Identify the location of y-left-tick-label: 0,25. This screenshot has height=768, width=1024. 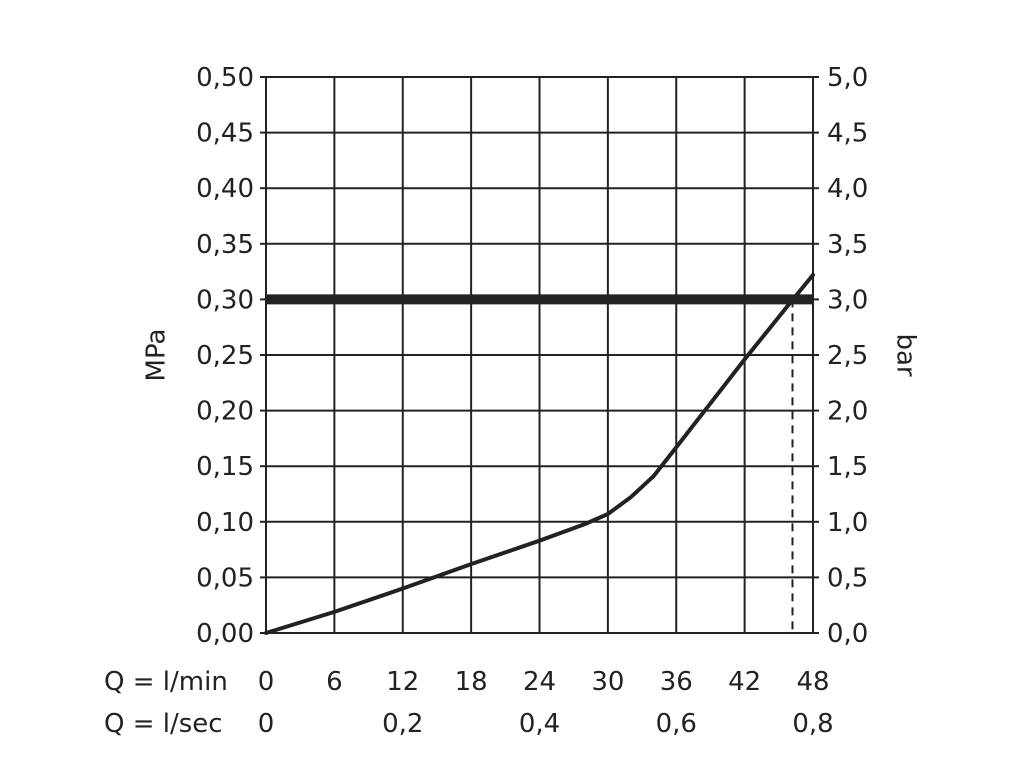
(225, 356).